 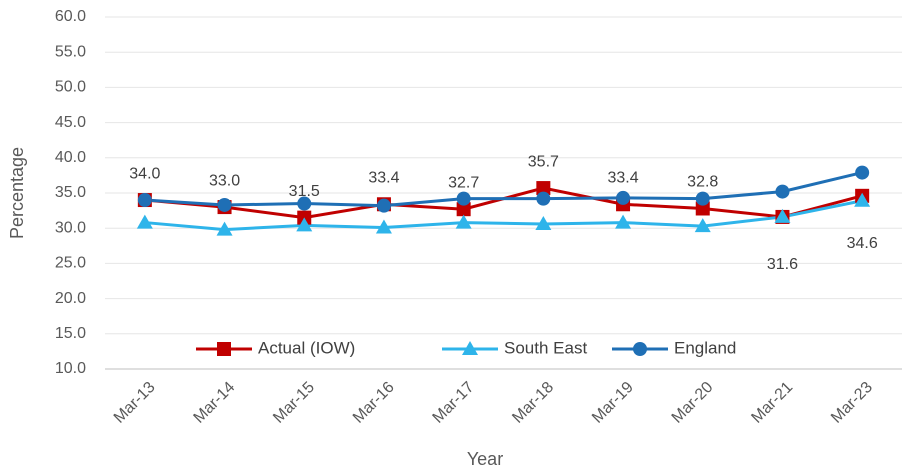 What do you see at coordinates (454, 403) in the screenshot?
I see `x-tick-label: Mar-17` at bounding box center [454, 403].